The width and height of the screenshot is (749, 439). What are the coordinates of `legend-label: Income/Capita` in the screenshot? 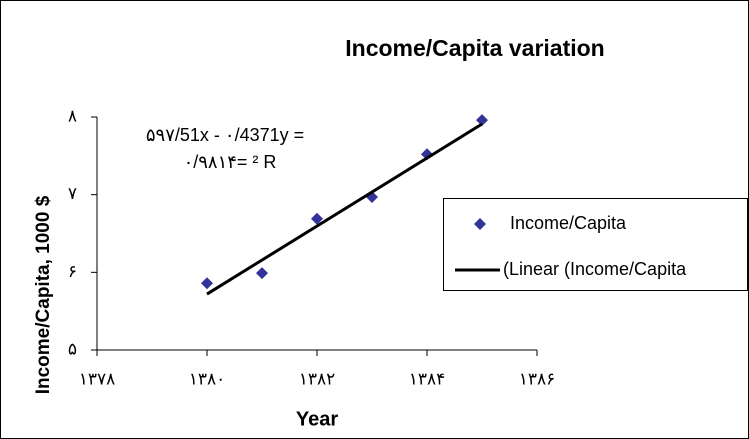 It's located at (568, 223).